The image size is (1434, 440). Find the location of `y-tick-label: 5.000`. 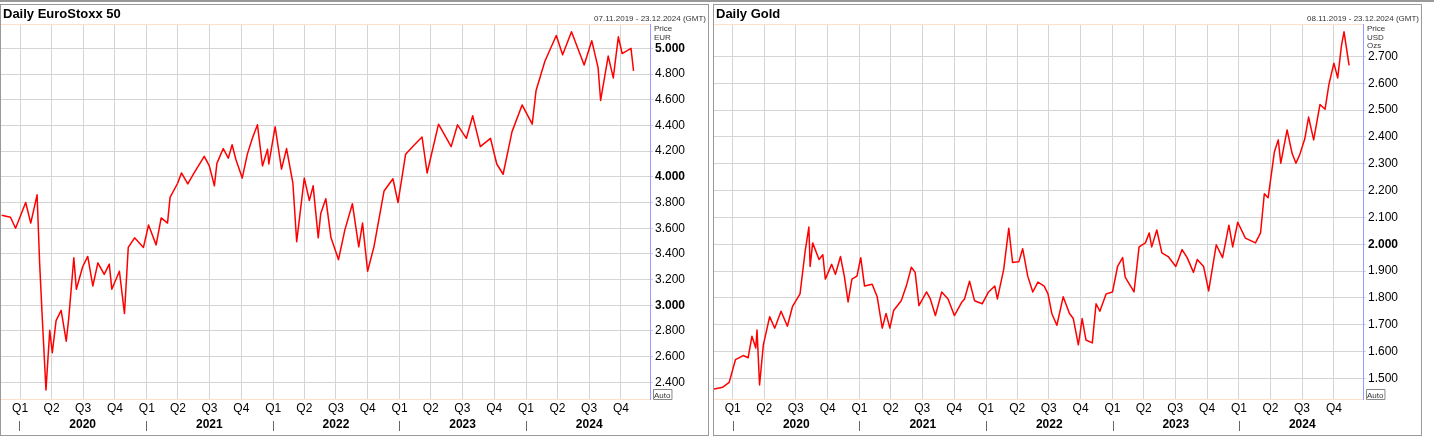

y-tick-label: 5.000 is located at coordinates (670, 47).